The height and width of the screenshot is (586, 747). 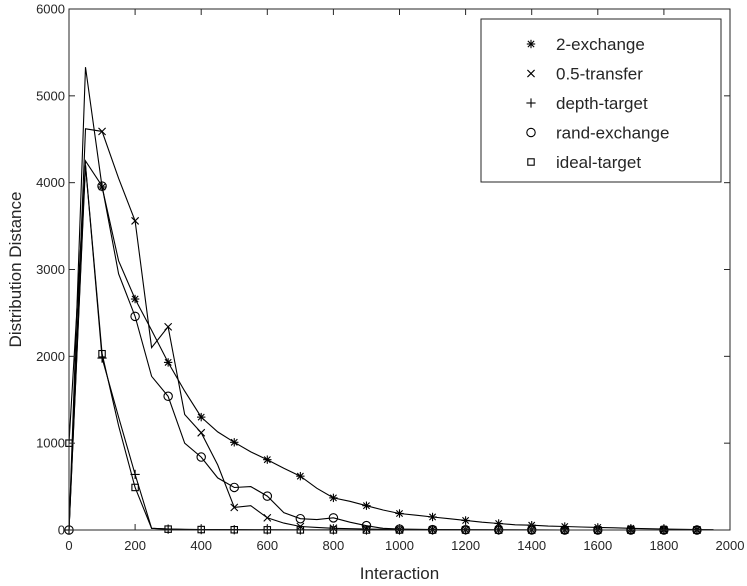 I want to click on legend-item-rand-exchange: rand-exchange, so click(x=597, y=133).